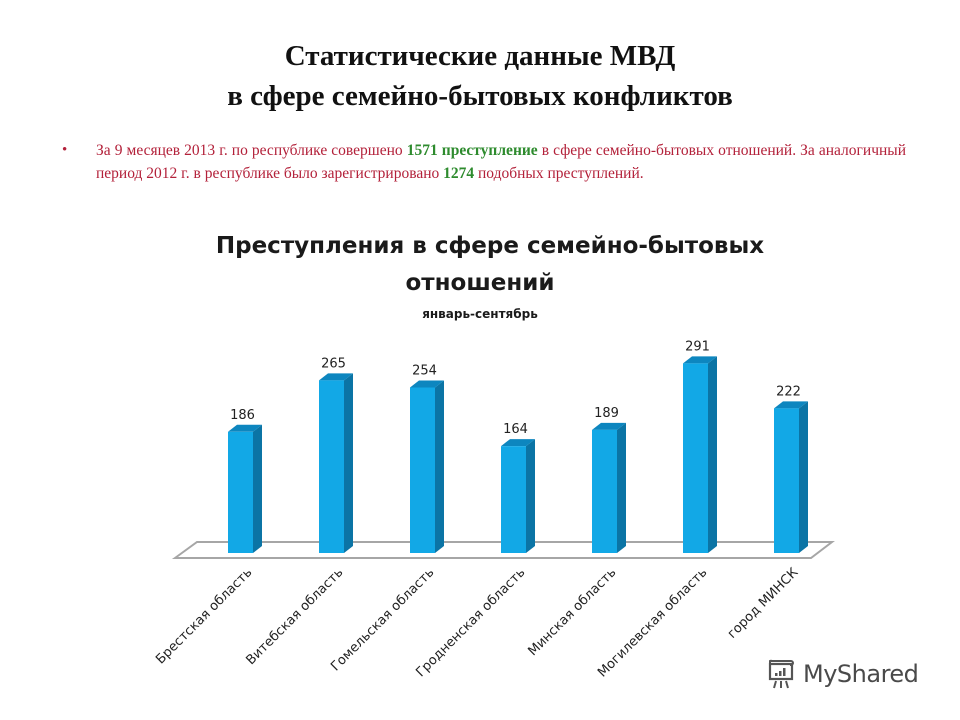  What do you see at coordinates (382, 619) in the screenshot?
I see `category-label: Гомельская область` at bounding box center [382, 619].